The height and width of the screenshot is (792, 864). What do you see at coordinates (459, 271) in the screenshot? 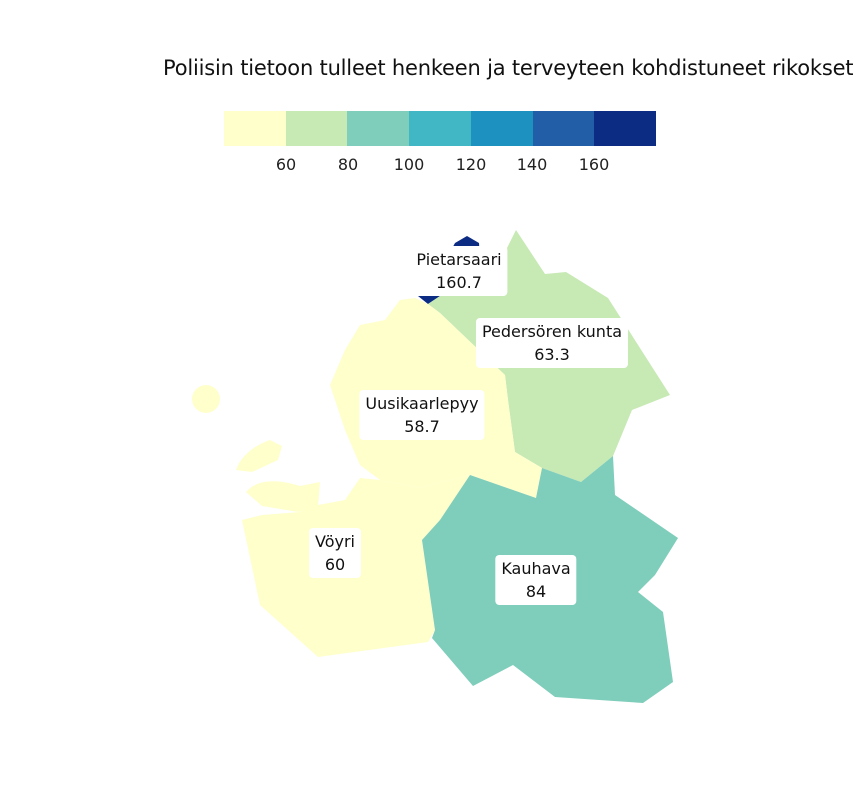
I see `region-label-pietarsaari: Pietarsaari 160.7` at bounding box center [459, 271].